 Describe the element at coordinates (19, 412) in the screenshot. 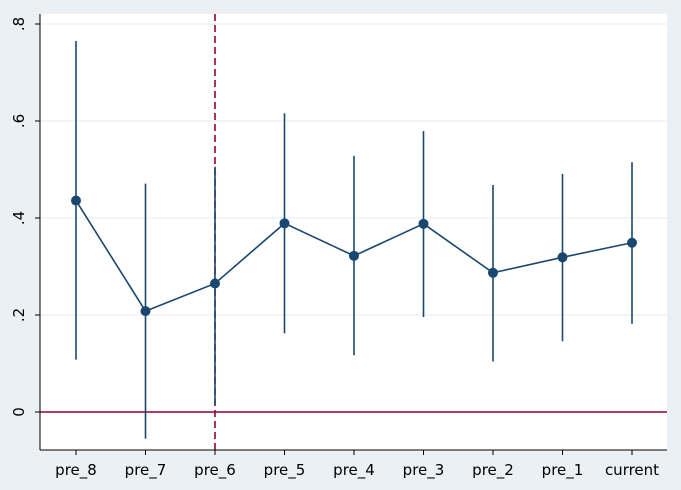

I see `y-tick-label: 0` at that location.